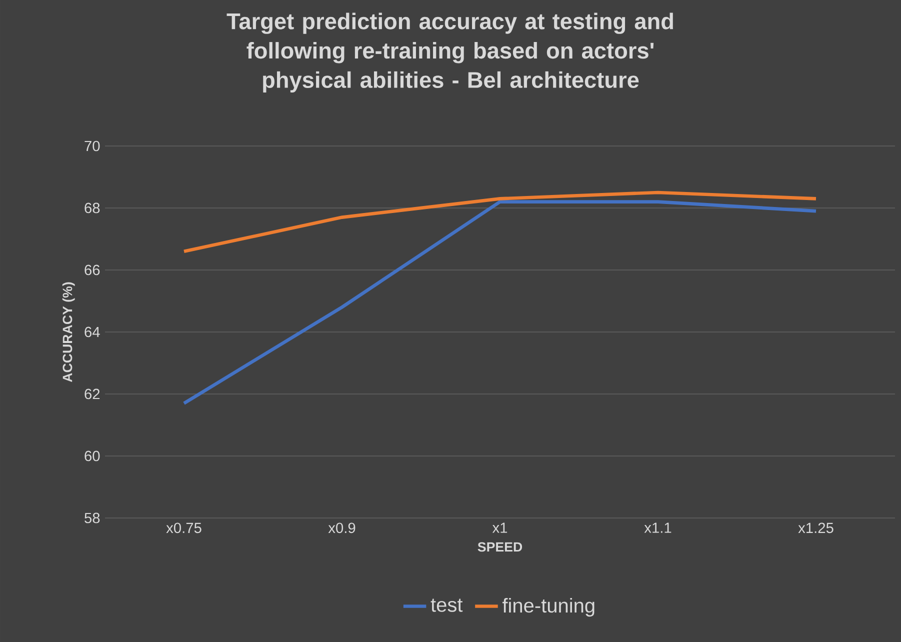 The image size is (901, 642). What do you see at coordinates (92, 208) in the screenshot?
I see `y-tick-label: 68` at bounding box center [92, 208].